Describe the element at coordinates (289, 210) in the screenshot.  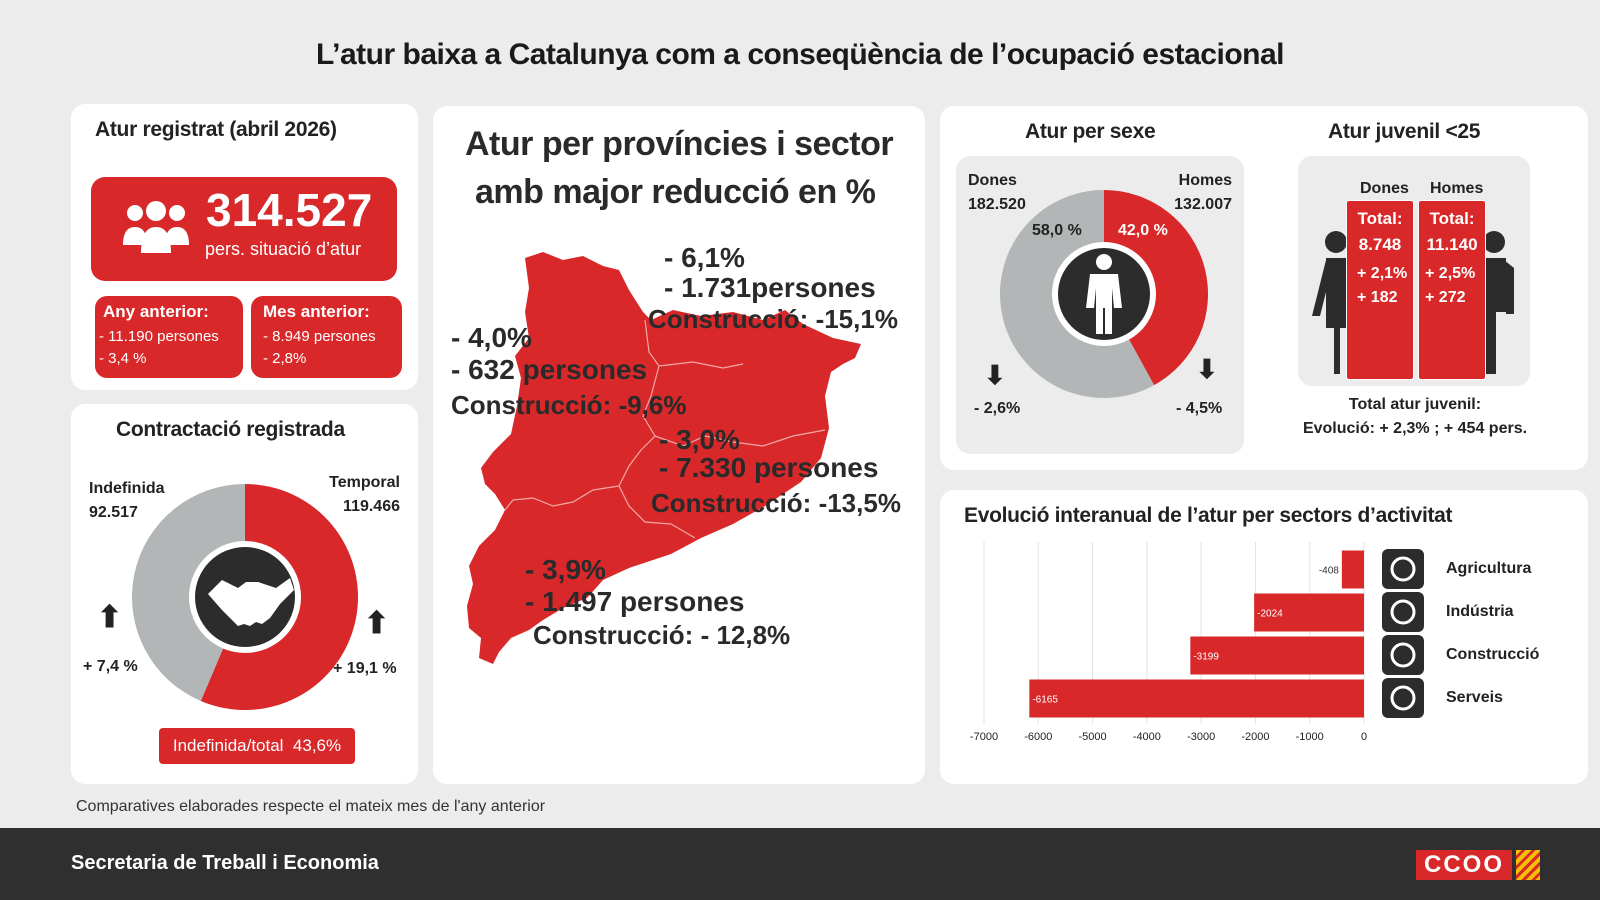
I see `total-unemployed-value: 314.527` at that location.